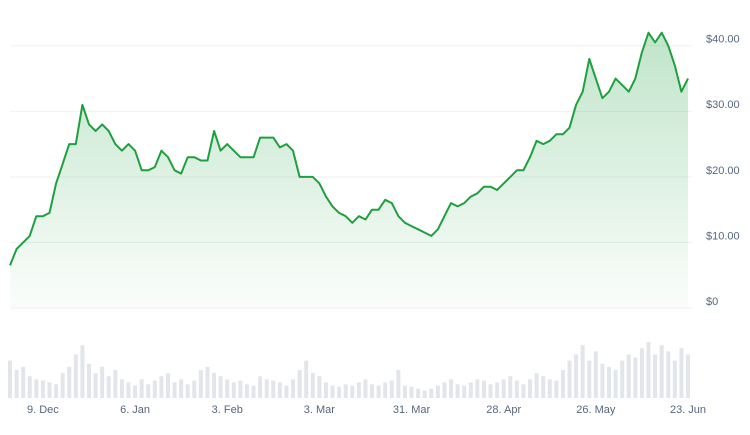 The width and height of the screenshot is (750, 435). I want to click on y-tick-label: $20.00, so click(723, 171).